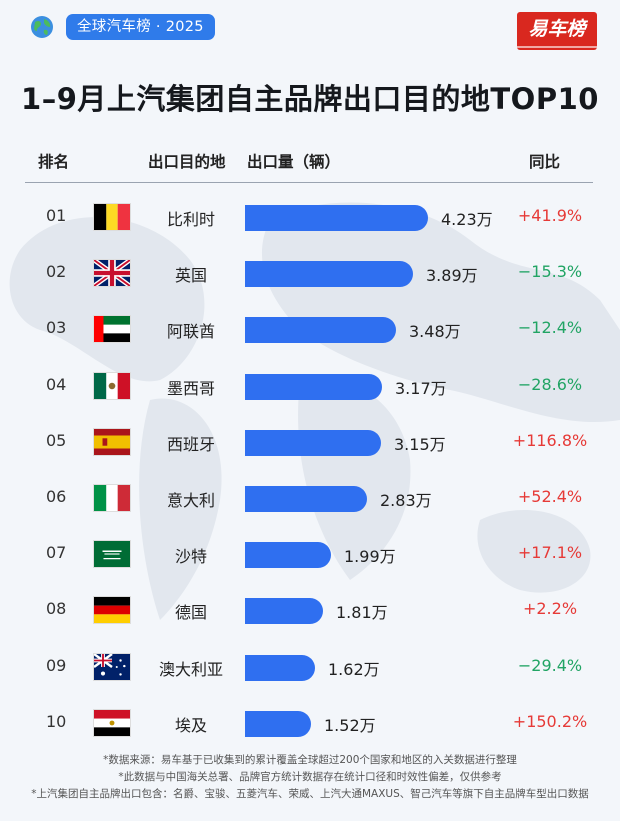 The image size is (620, 821). I want to click on table-row: 02 英国 3.89万 −15.3%, so click(310, 274).